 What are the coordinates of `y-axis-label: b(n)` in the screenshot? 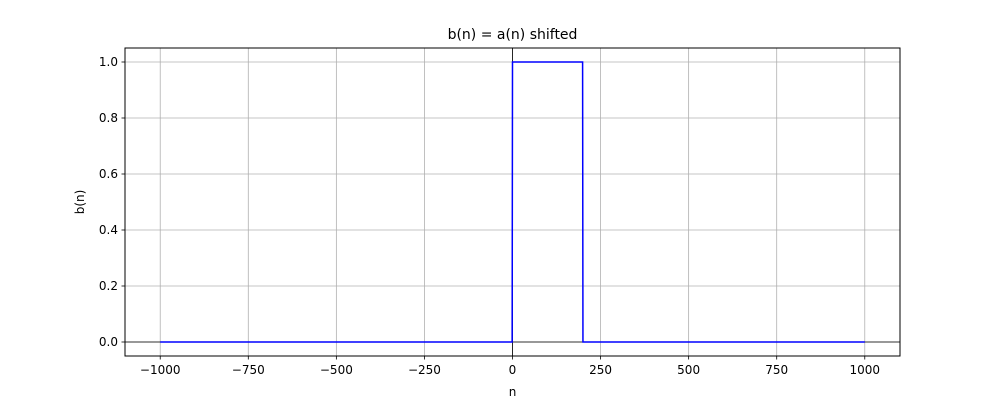 It's located at (80, 202).